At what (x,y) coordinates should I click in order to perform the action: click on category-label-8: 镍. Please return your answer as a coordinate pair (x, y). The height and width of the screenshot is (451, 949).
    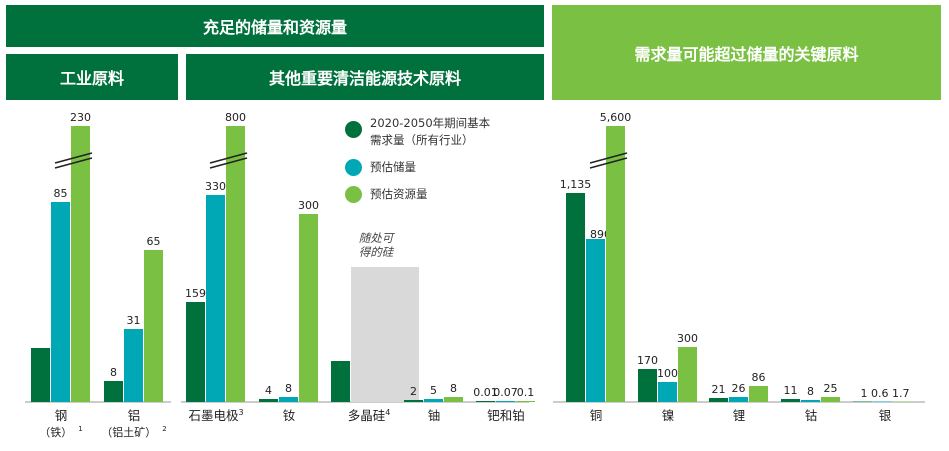
    Looking at the image, I should click on (668, 415).